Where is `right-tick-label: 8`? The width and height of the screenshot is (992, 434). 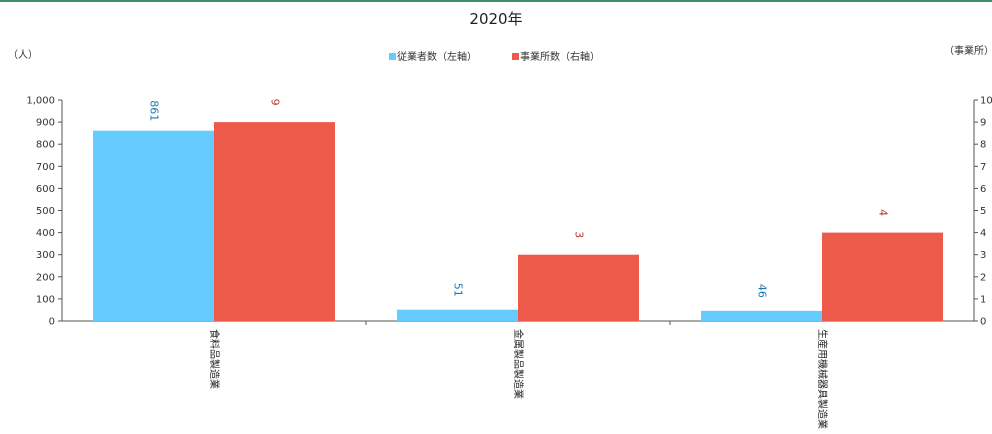
right-tick-label: 8 is located at coordinates (983, 145).